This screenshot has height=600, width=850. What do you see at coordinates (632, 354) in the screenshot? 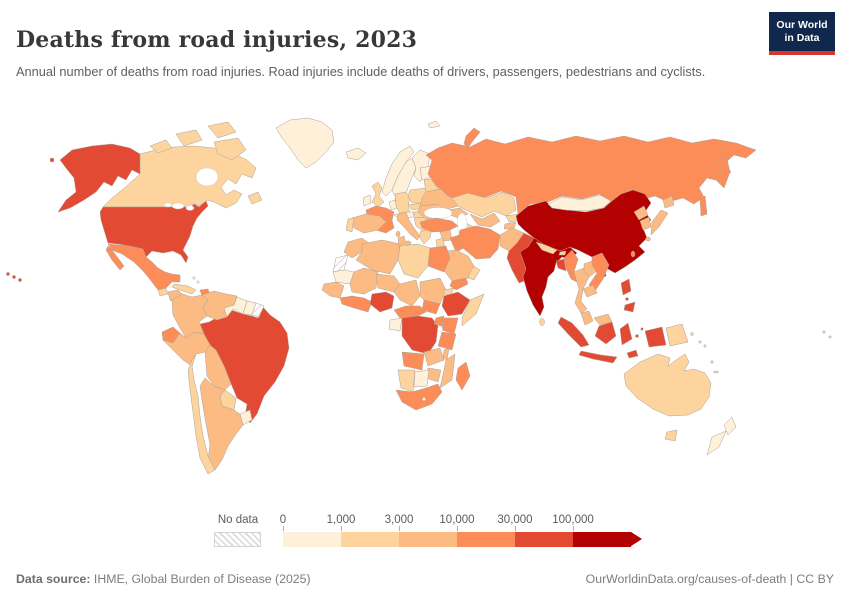
I see `country-indonesia-timor` at bounding box center [632, 354].